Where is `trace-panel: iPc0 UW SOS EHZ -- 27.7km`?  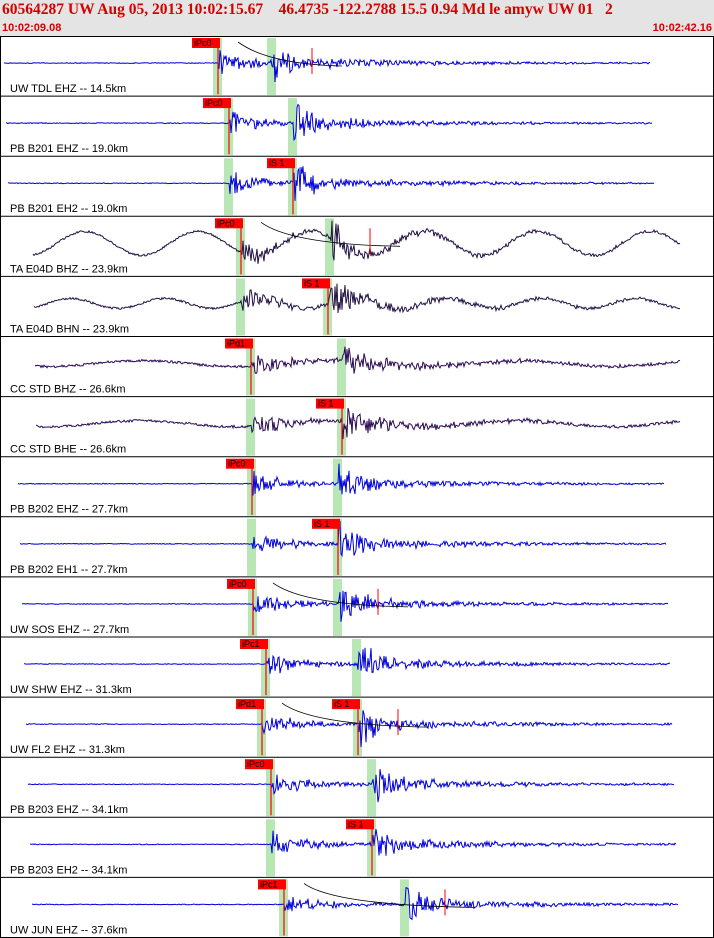 trace-panel: iPc0 UW SOS EHZ -- 27.7km is located at coordinates (357, 608).